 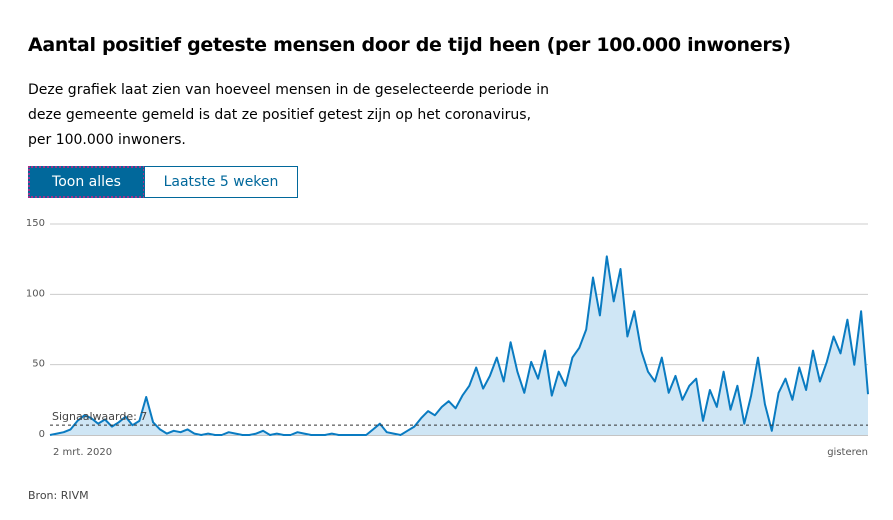 What do you see at coordinates (58, 495) in the screenshot?
I see `source: Bron: RIVM` at bounding box center [58, 495].